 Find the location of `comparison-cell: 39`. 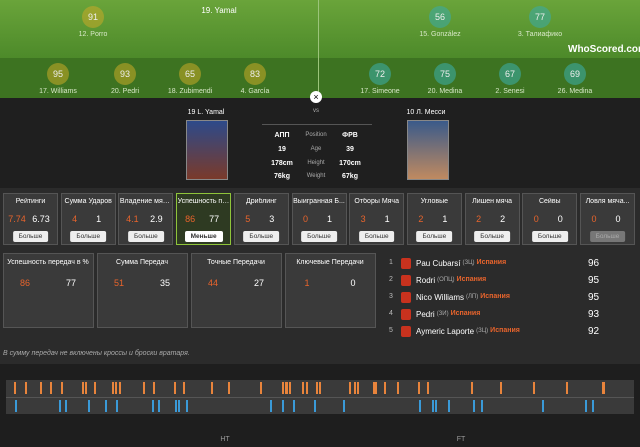

comparison-cell: 39 is located at coordinates (350, 149).